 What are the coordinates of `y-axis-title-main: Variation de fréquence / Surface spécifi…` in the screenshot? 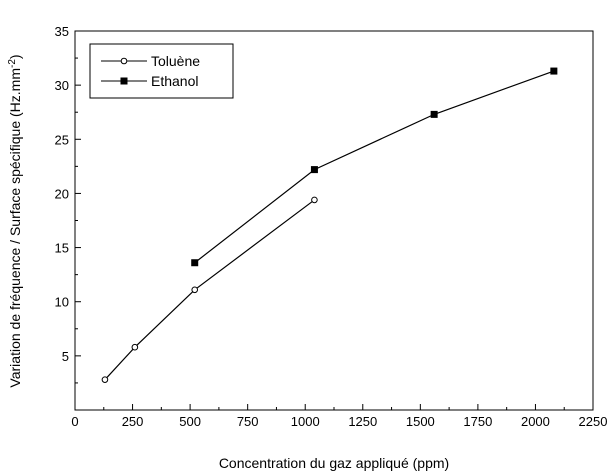 It's located at (15, 228).